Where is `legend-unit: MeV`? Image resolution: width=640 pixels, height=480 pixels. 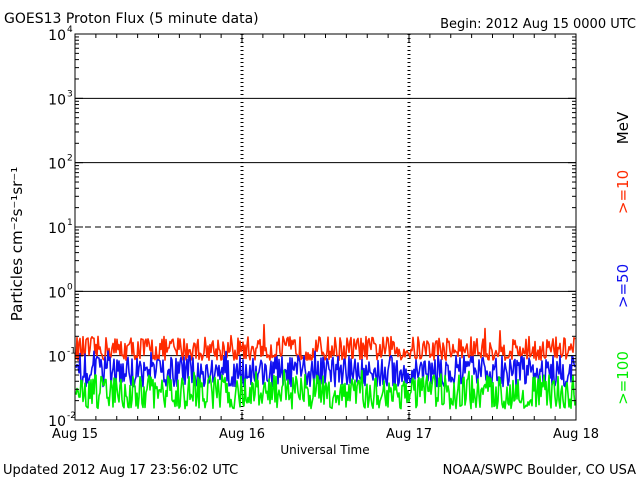
legend-unit: MeV is located at coordinates (623, 127).